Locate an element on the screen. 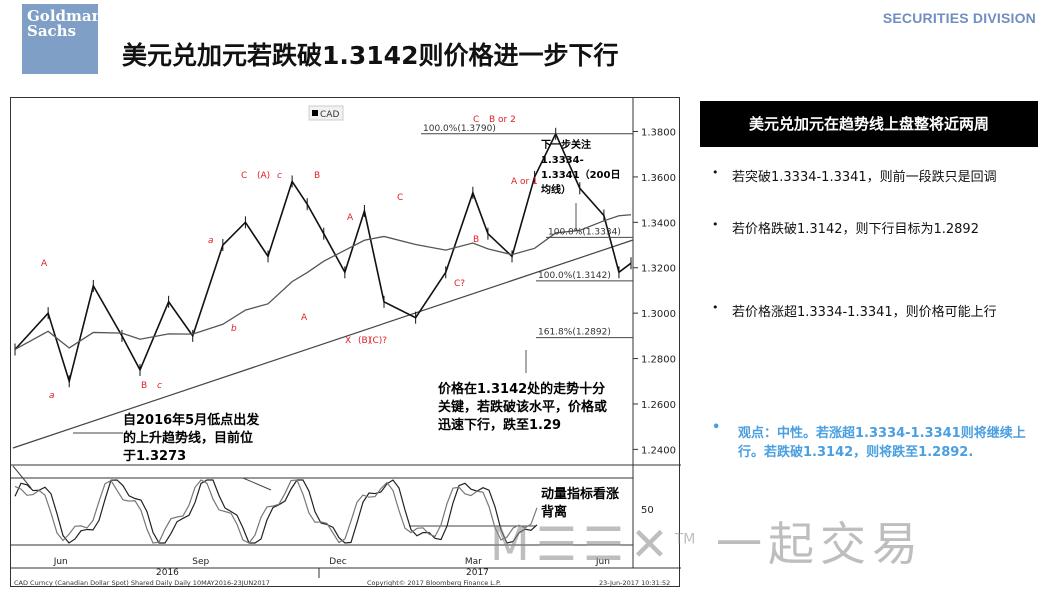 This screenshot has width=1052, height=596. momentum-note: 动量指标看涨背离 is located at coordinates (580, 503).